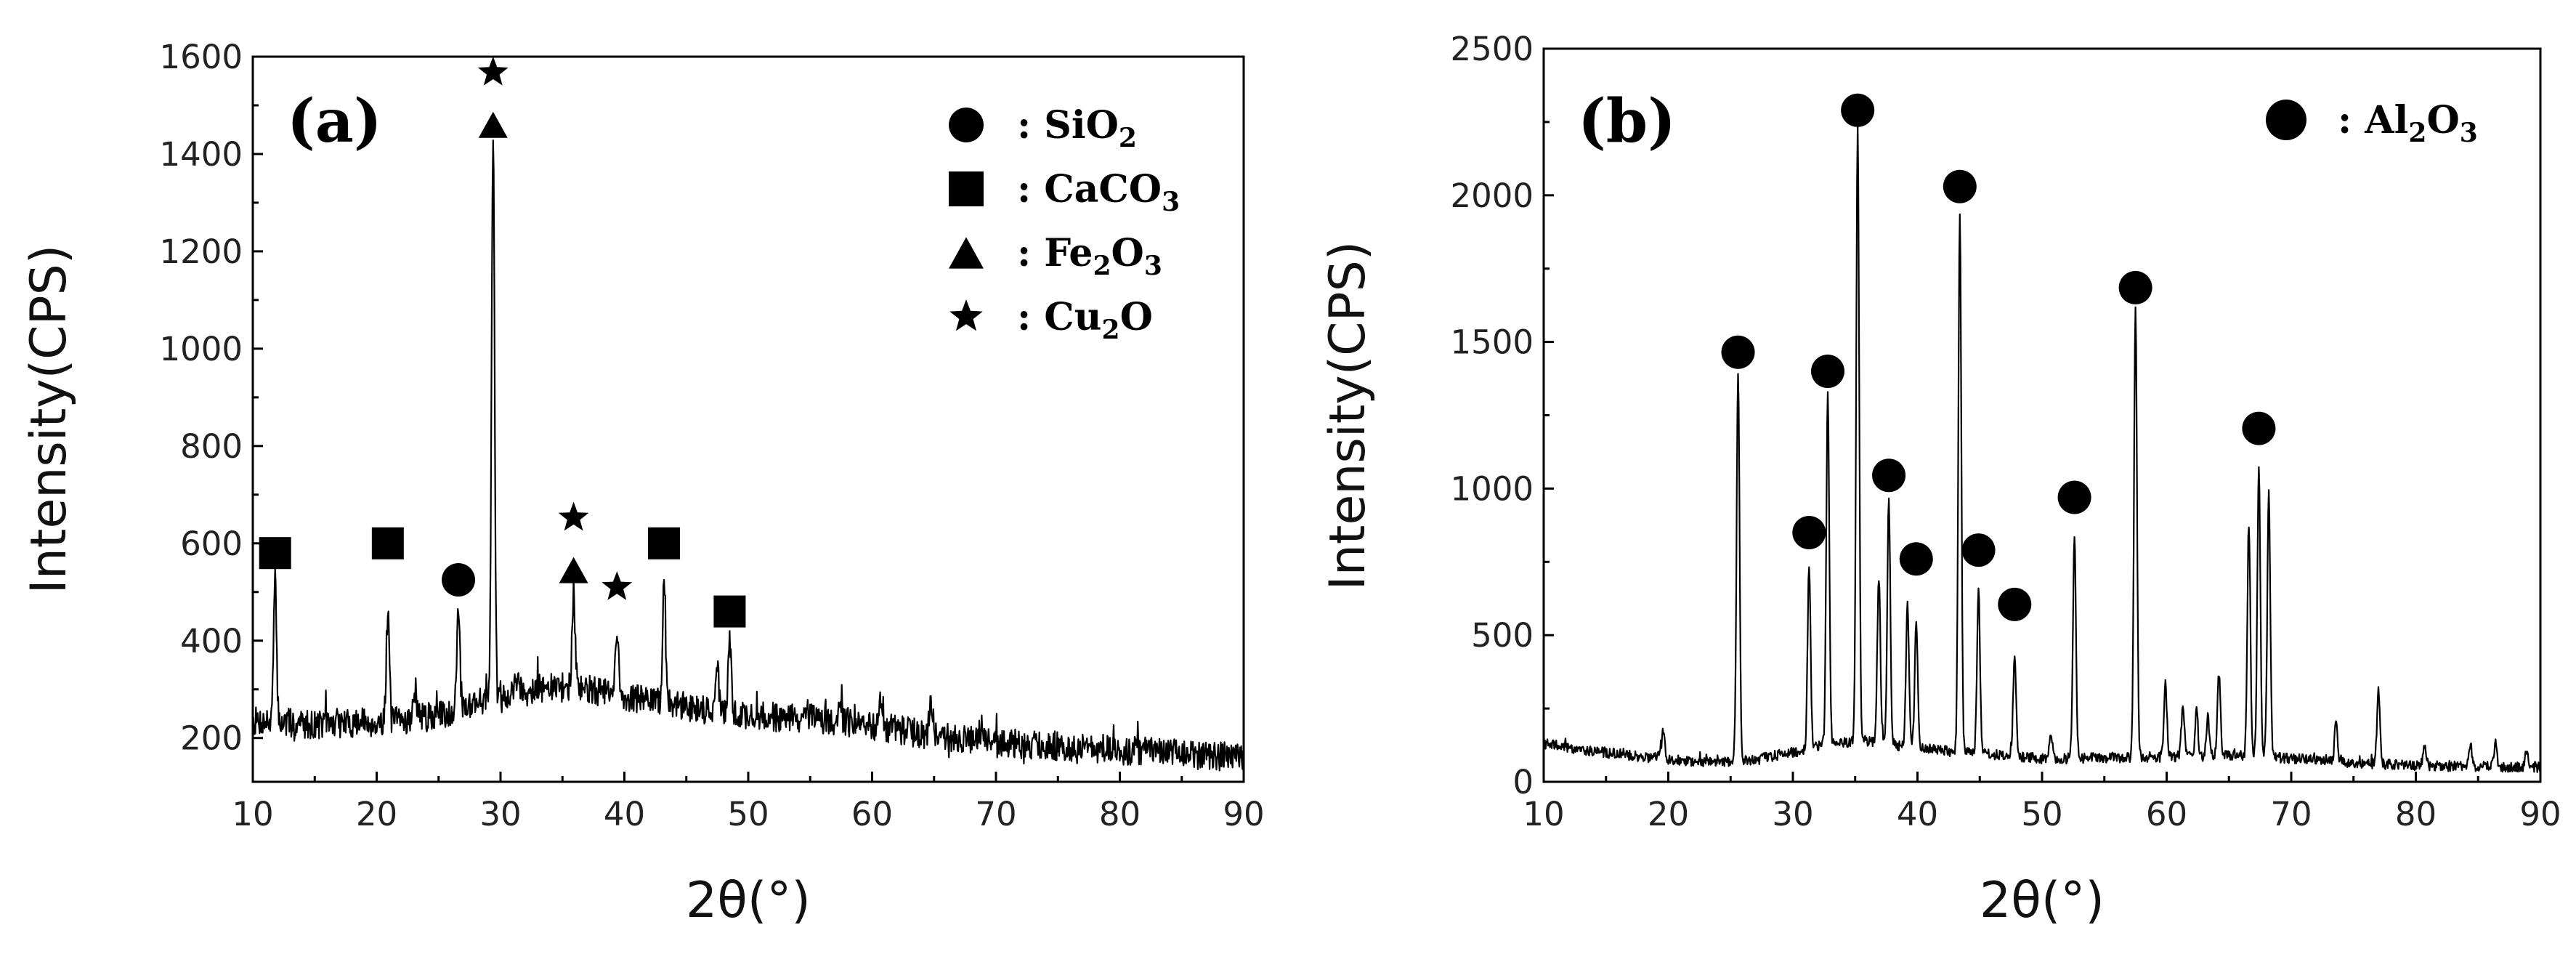  I want to click on panel-a-y-axis-title: Intensity(CPS), so click(49, 419).